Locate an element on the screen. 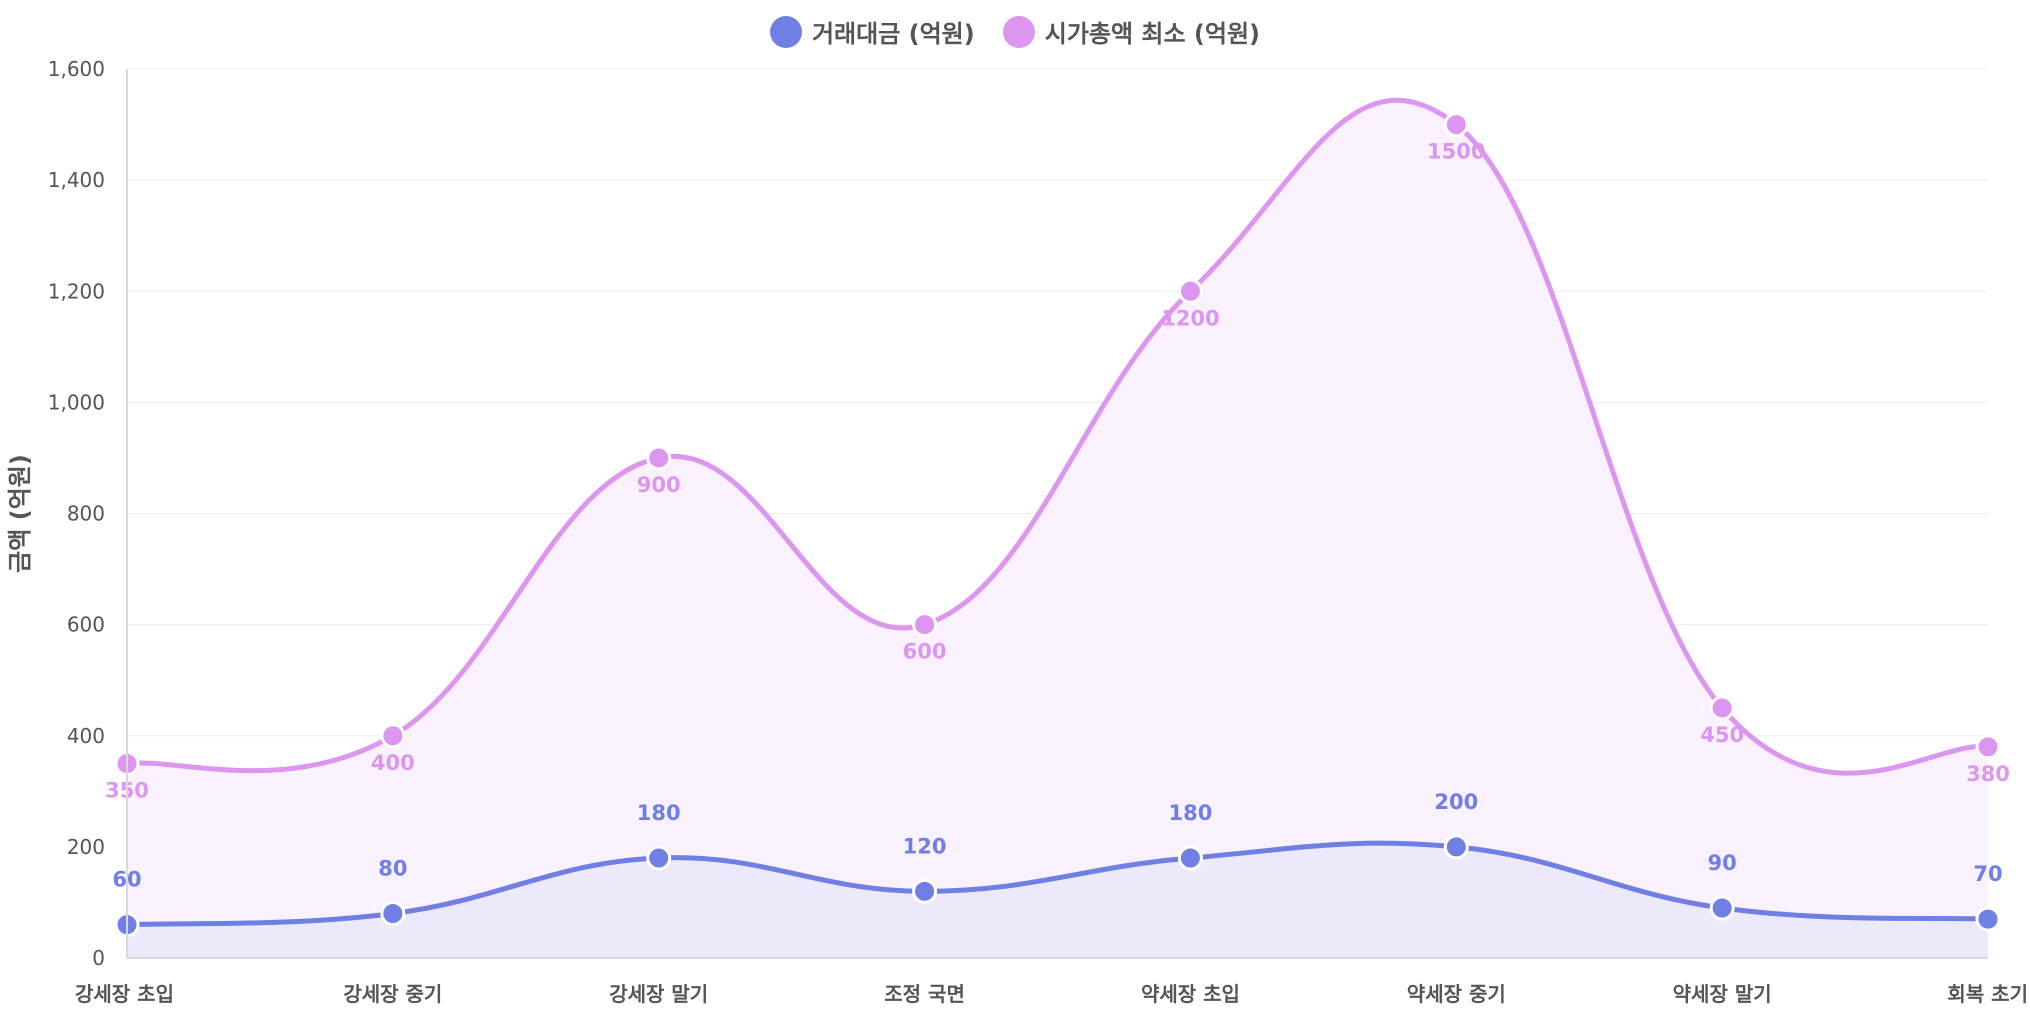 The width and height of the screenshot is (2030, 1010). legend: 거래대금 (억원) 시가총액 최소 (억원) is located at coordinates (1015, 31).